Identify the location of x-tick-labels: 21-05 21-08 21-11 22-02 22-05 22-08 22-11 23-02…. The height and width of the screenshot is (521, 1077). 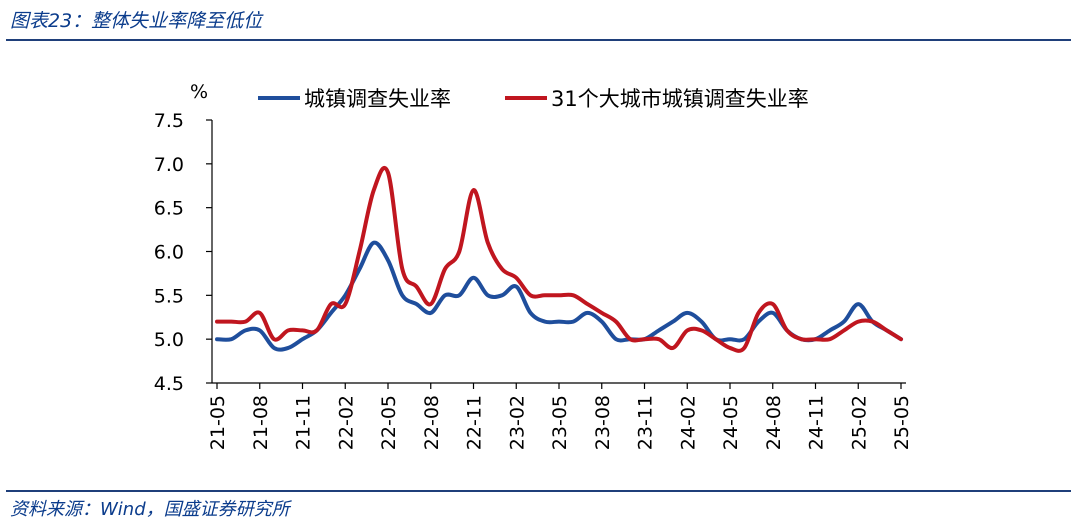
(560, 416).